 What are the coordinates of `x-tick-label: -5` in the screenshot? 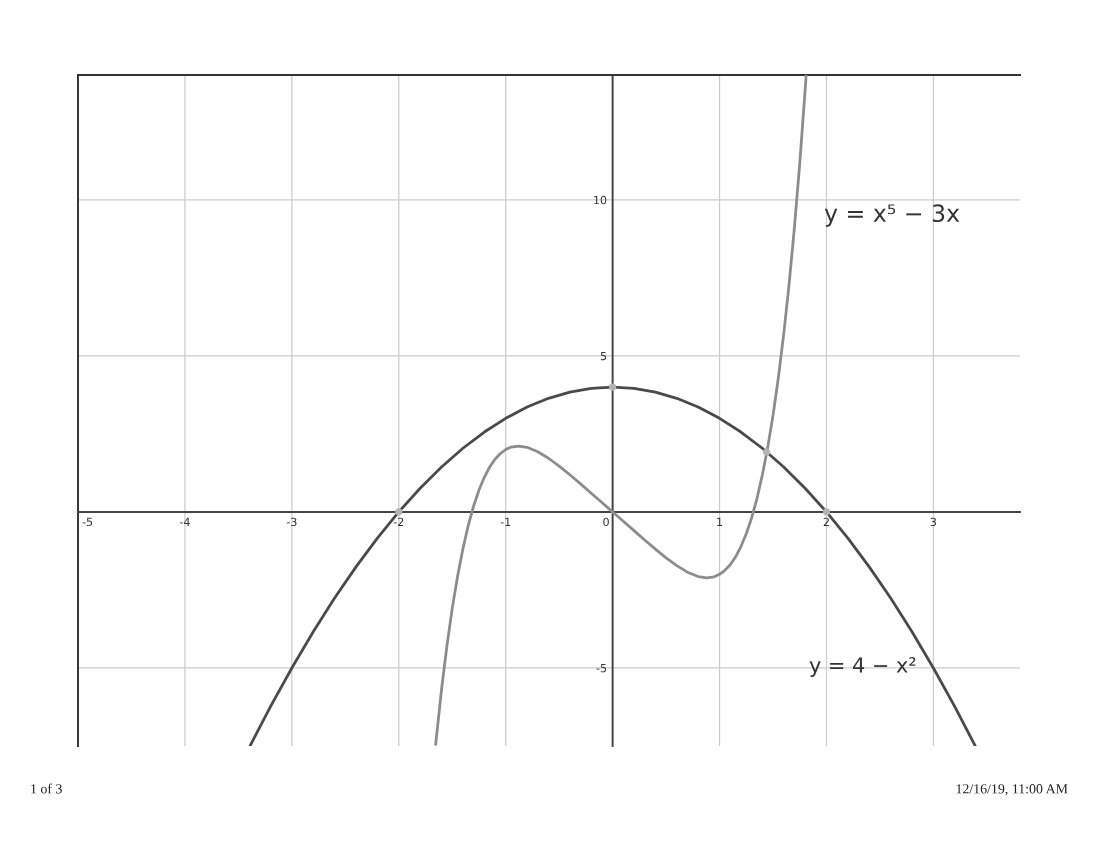 It's located at (87, 522).